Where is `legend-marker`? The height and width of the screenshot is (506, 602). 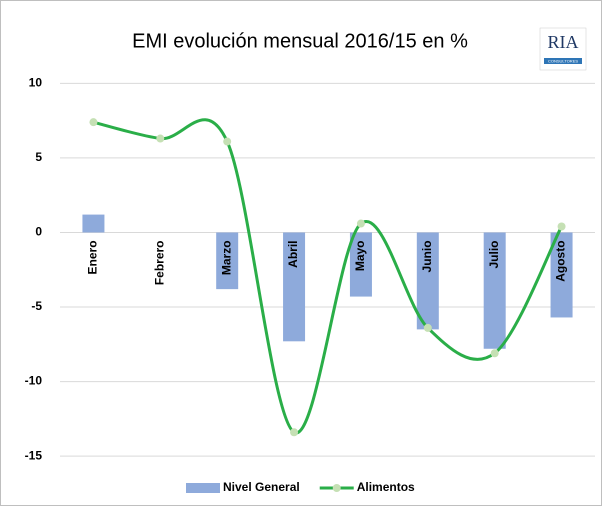
legend-marker is located at coordinates (336, 488).